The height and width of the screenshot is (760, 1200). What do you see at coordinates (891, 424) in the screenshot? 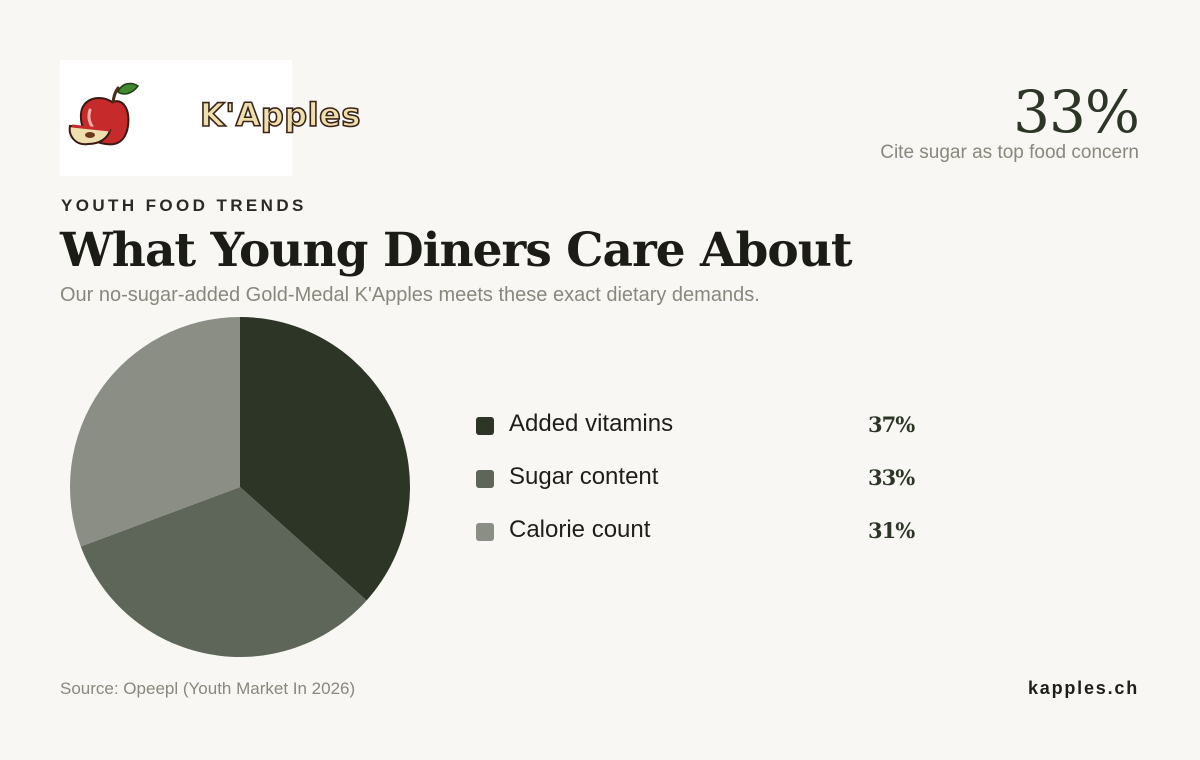
I see `legend-value: 37%` at bounding box center [891, 424].